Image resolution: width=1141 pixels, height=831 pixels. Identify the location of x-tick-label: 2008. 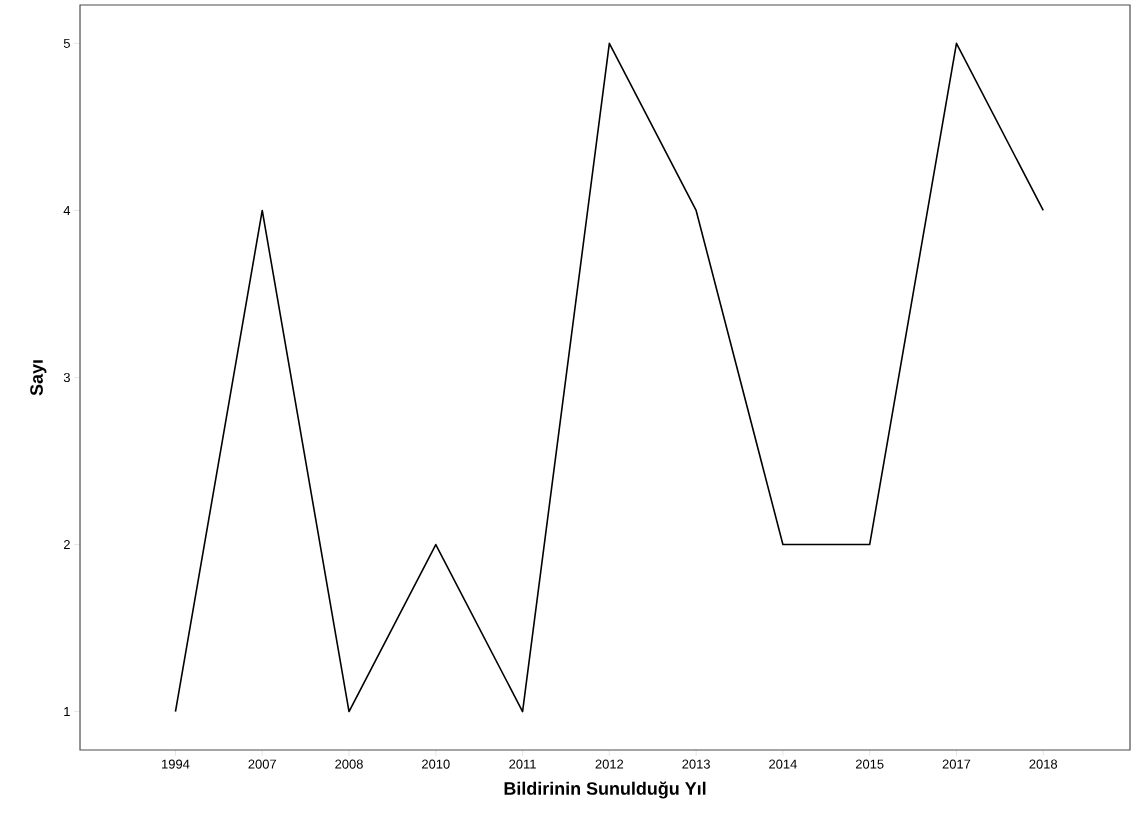
(349, 764).